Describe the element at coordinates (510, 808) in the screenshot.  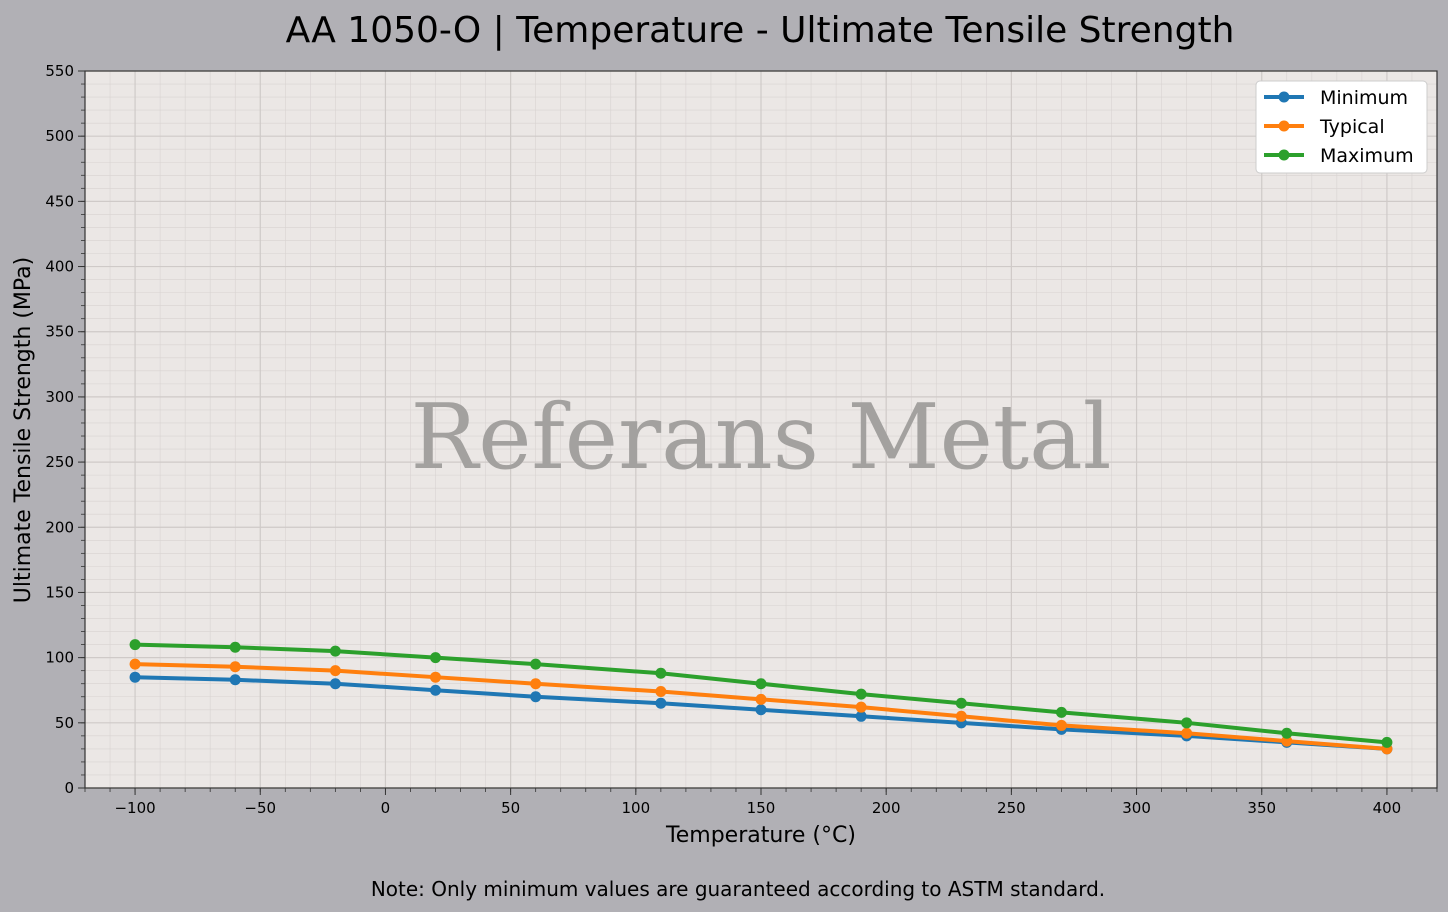
I see `x-tick-label: 50` at that location.